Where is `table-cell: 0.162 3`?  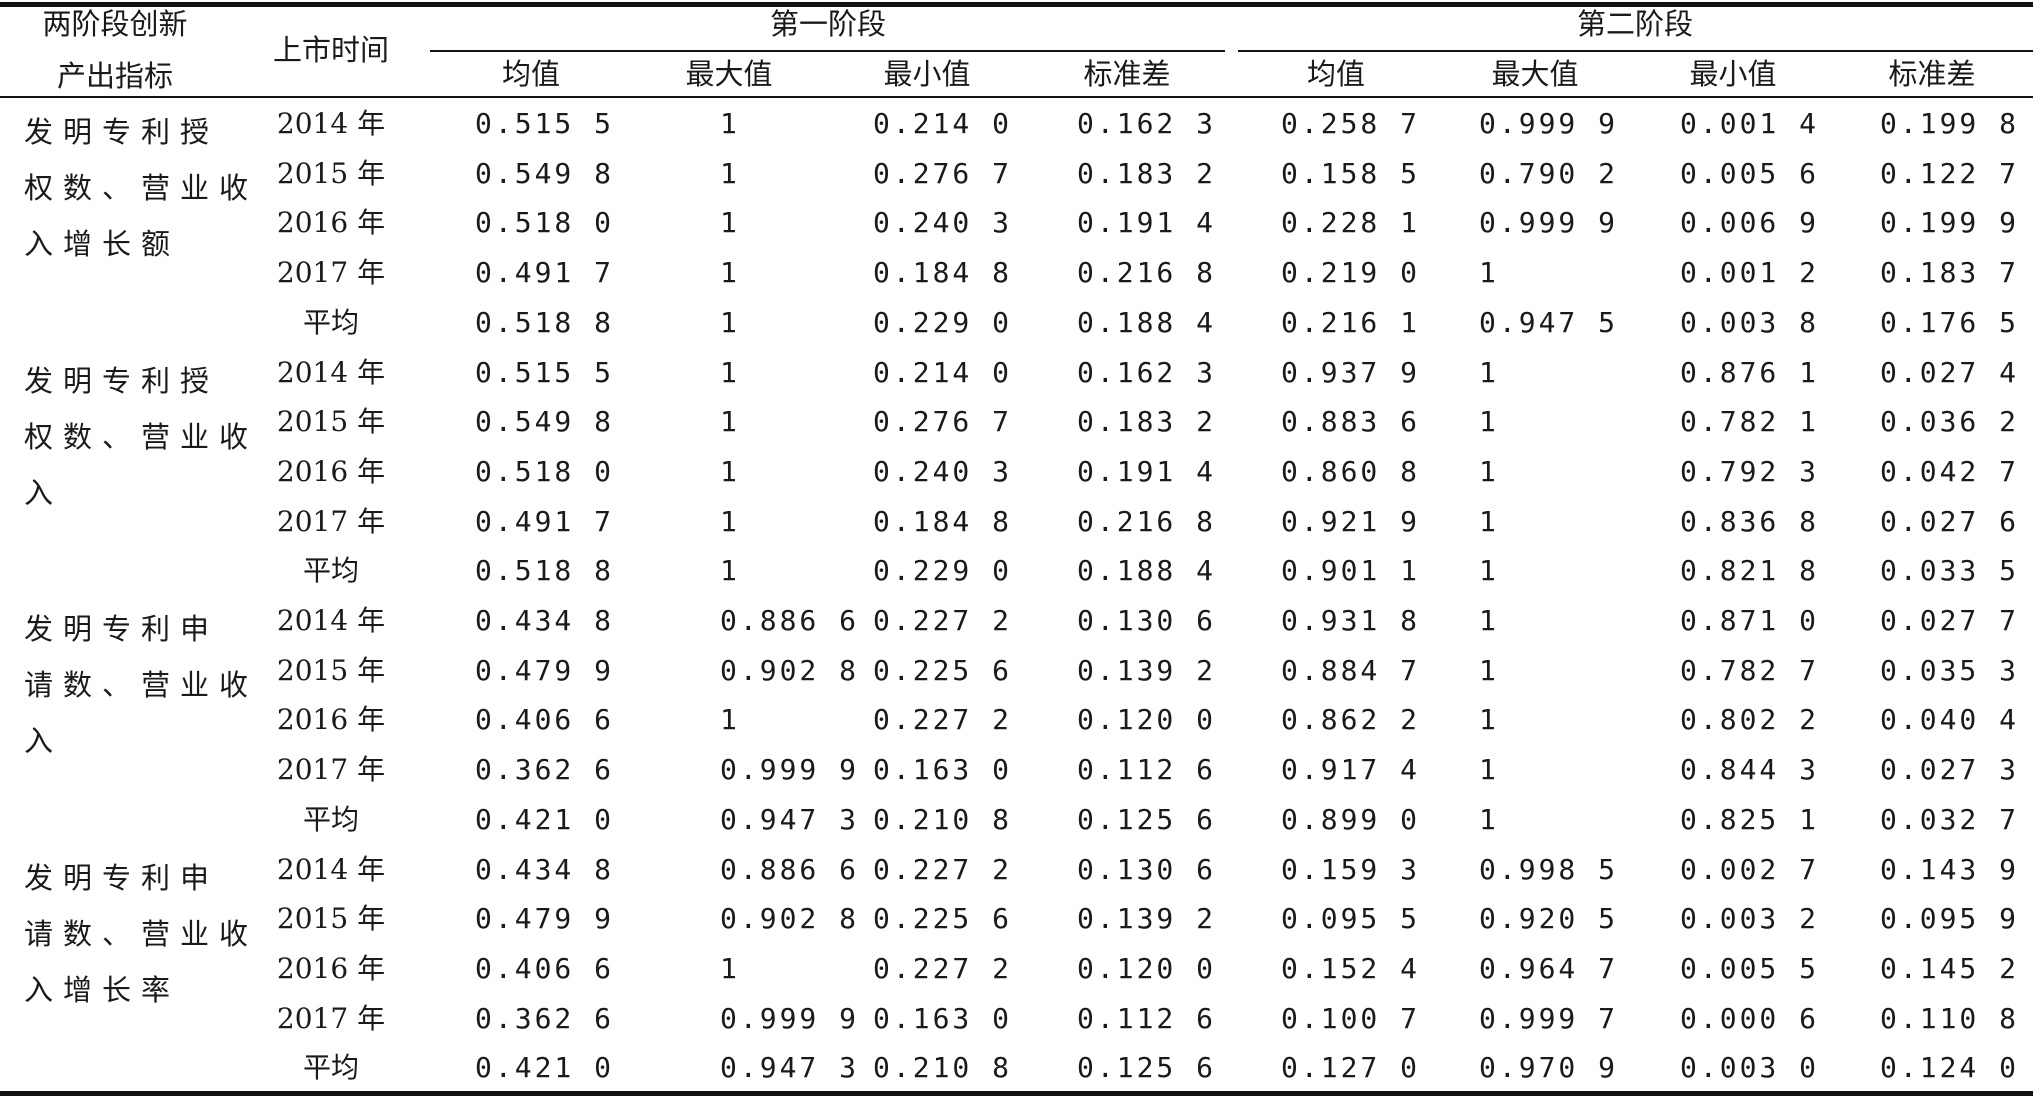
table-cell: 0.162 3 is located at coordinates (1147, 123).